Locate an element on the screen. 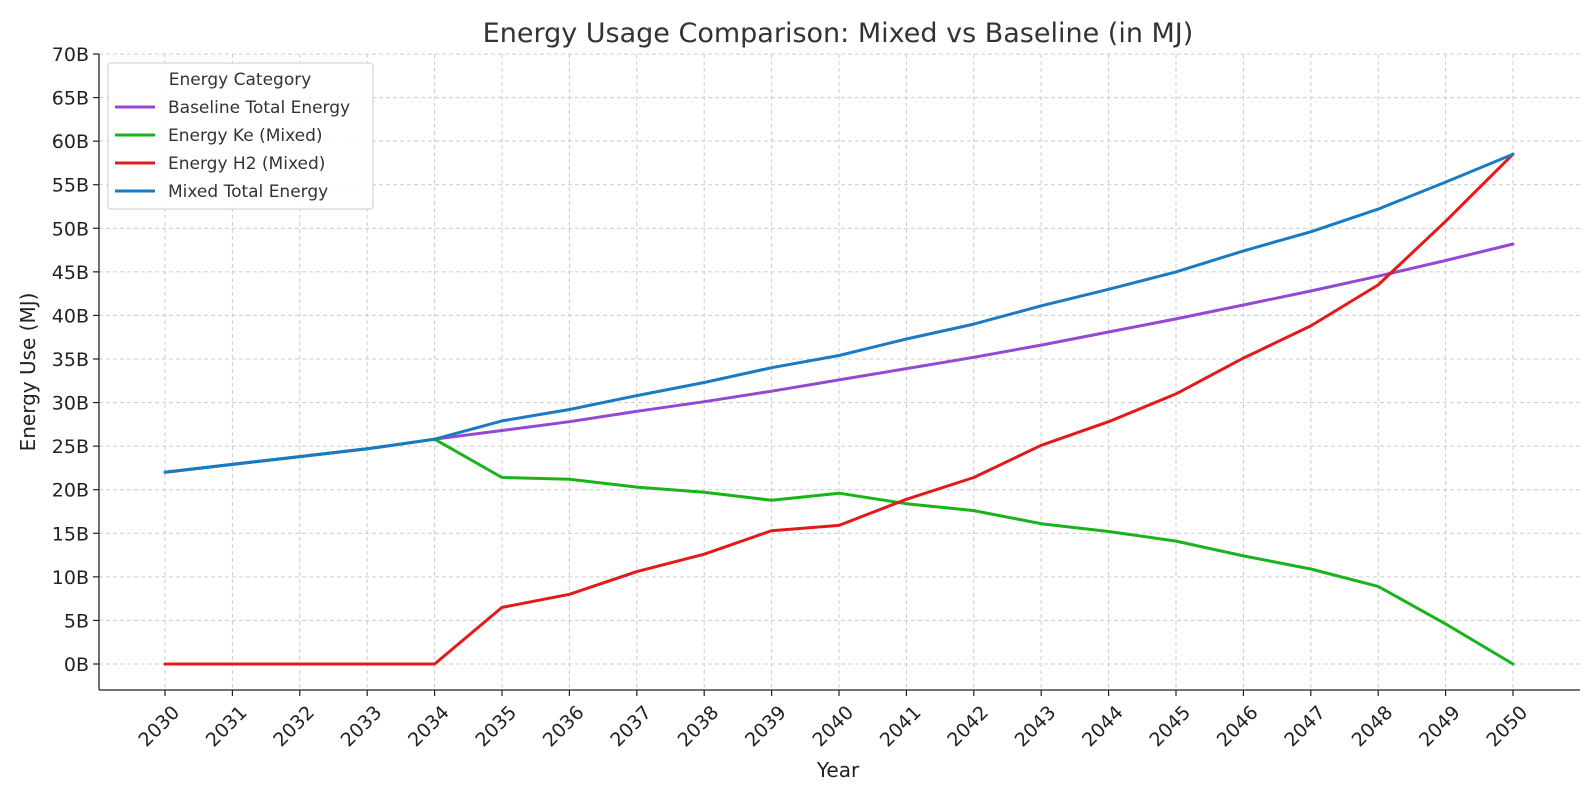 Image resolution: width=1595 pixels, height=798 pixels. x-tick-label: 2045 is located at coordinates (1170, 727).